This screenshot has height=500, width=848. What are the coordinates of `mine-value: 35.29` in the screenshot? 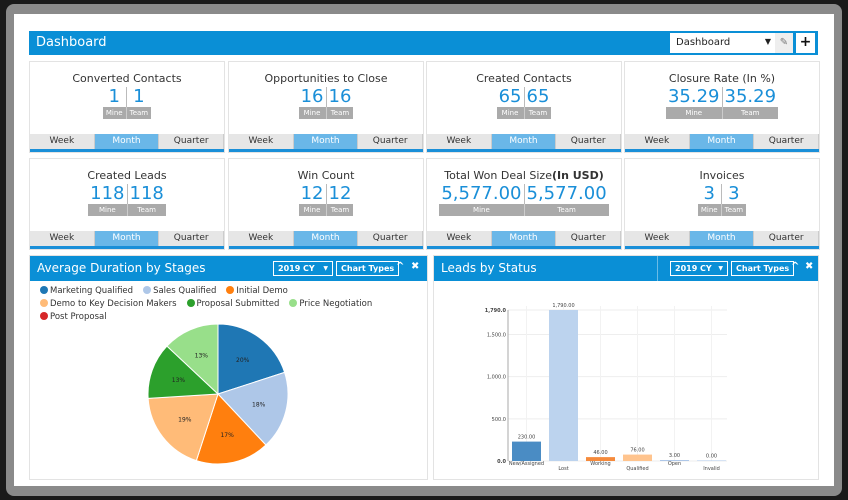 It's located at (694, 97).